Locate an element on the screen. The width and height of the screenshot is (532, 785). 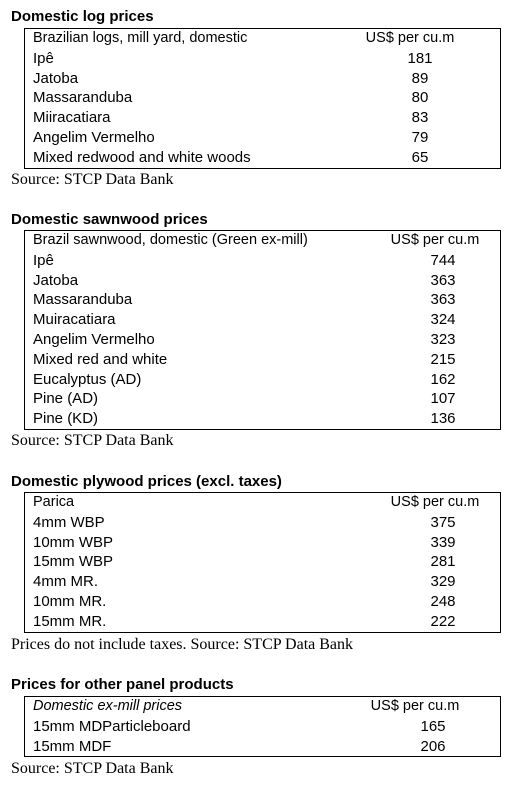
row-label: Pine (AD) is located at coordinates (66, 399).